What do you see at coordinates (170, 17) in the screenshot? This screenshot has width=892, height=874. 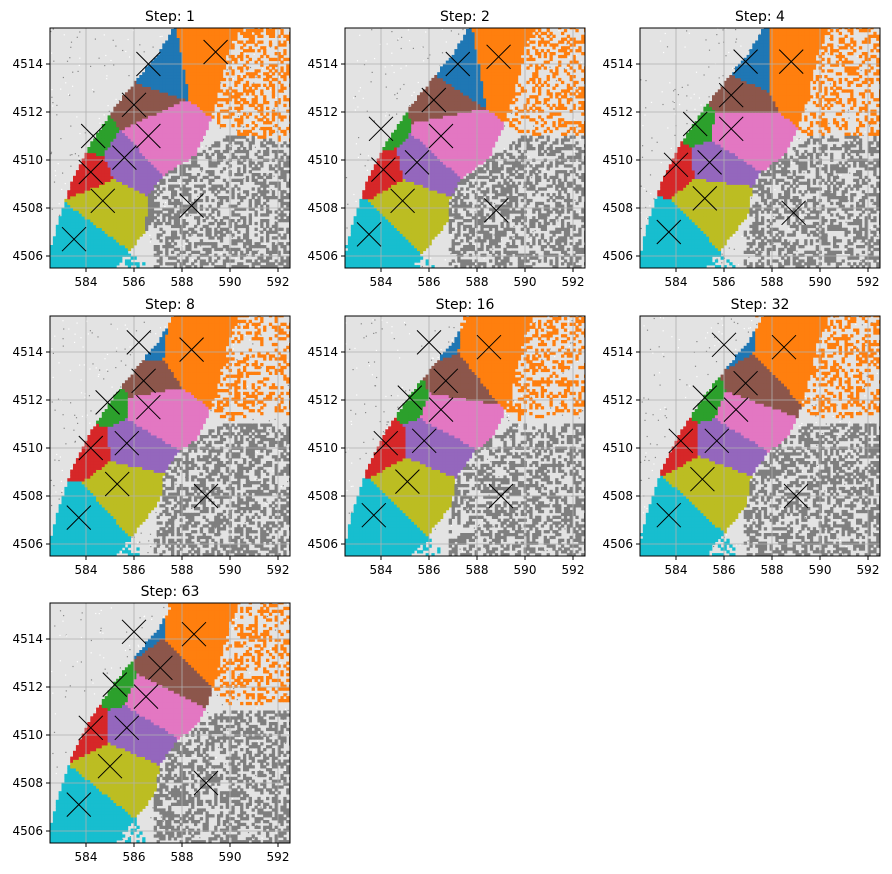 I see `panel-title: Step: 1` at bounding box center [170, 17].